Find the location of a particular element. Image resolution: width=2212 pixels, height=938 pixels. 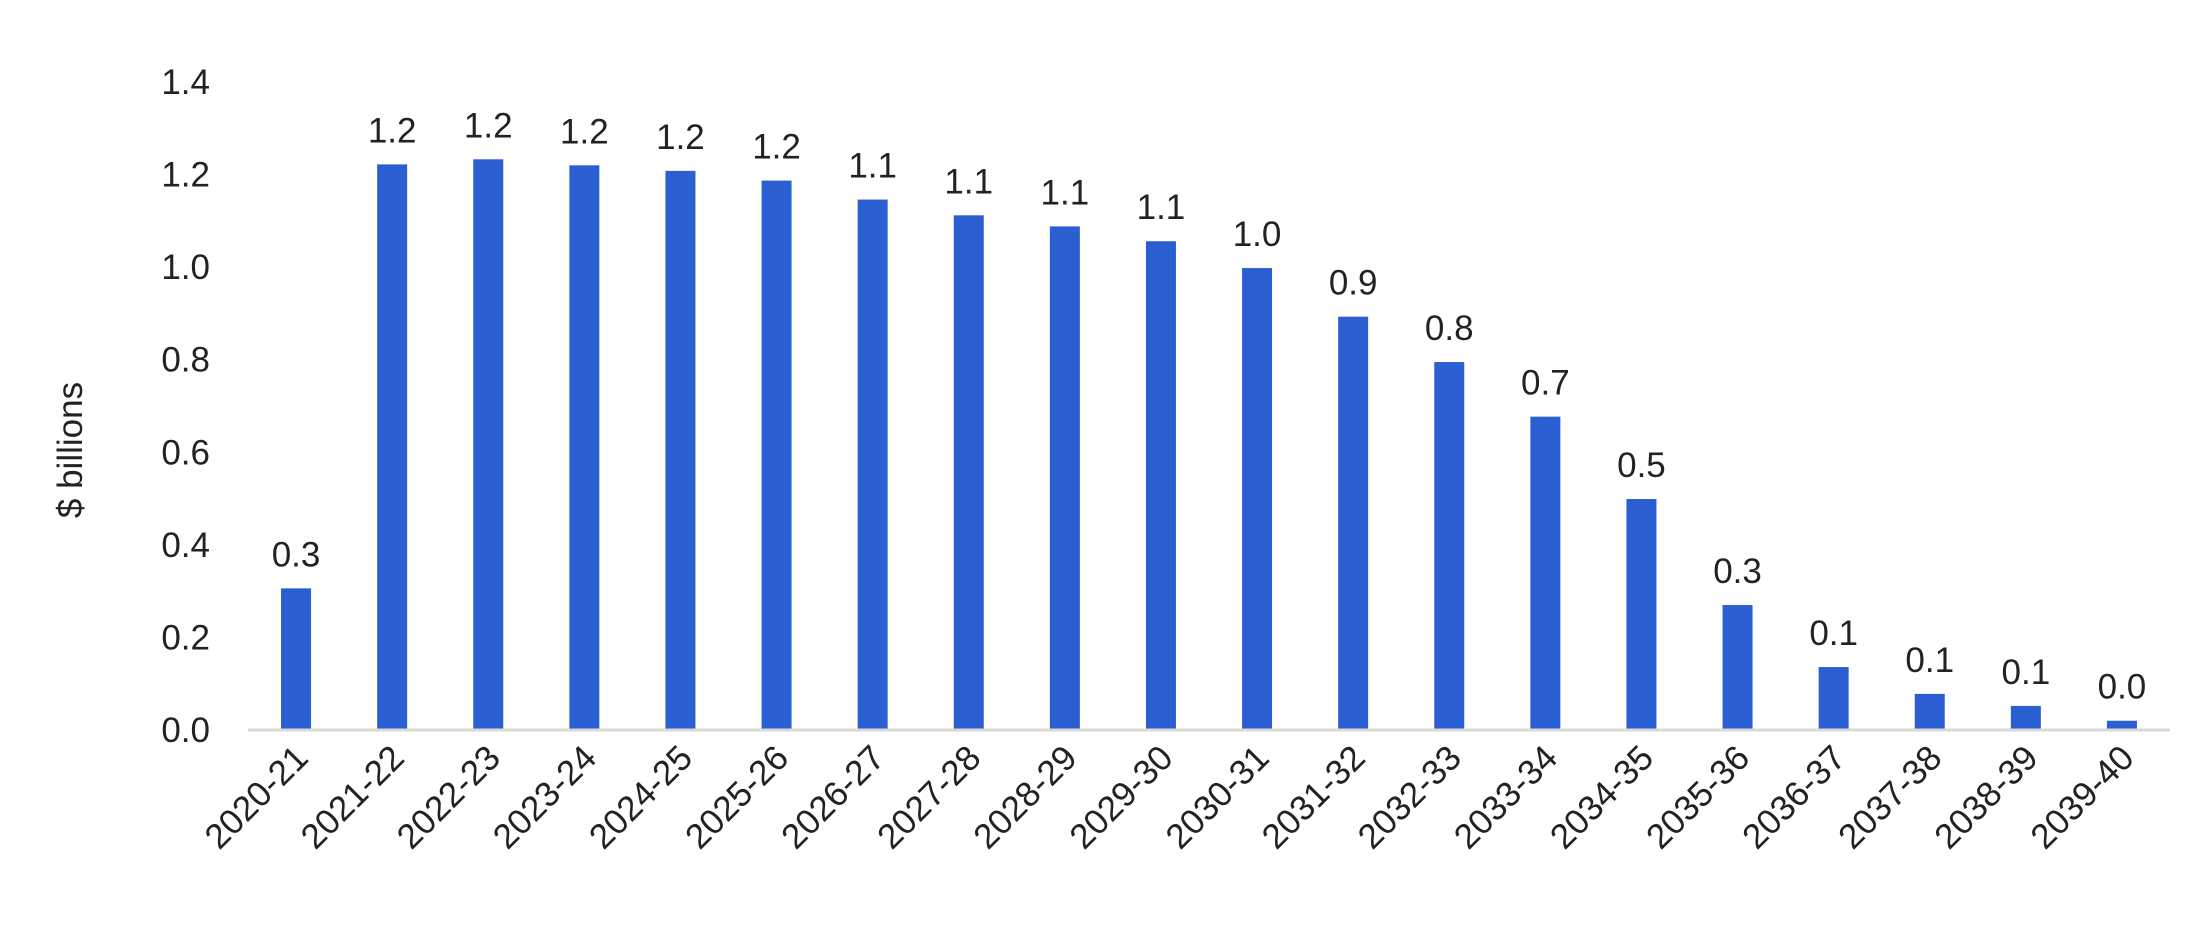

y-tick-label: 1.2 is located at coordinates (185, 175).